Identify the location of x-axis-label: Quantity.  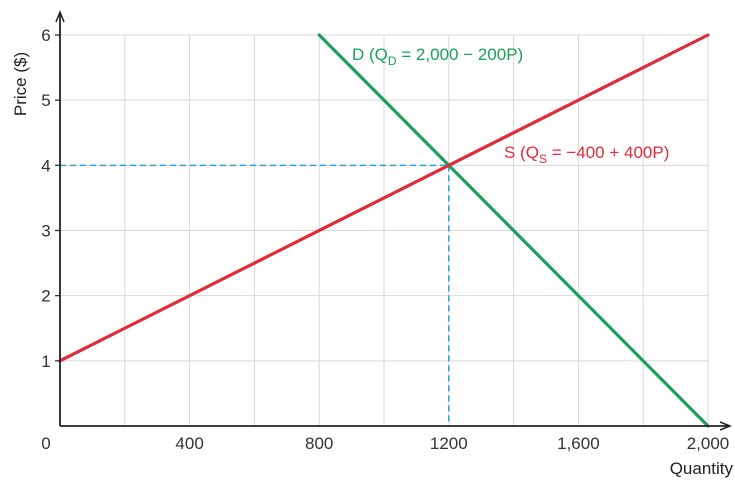
(702, 468).